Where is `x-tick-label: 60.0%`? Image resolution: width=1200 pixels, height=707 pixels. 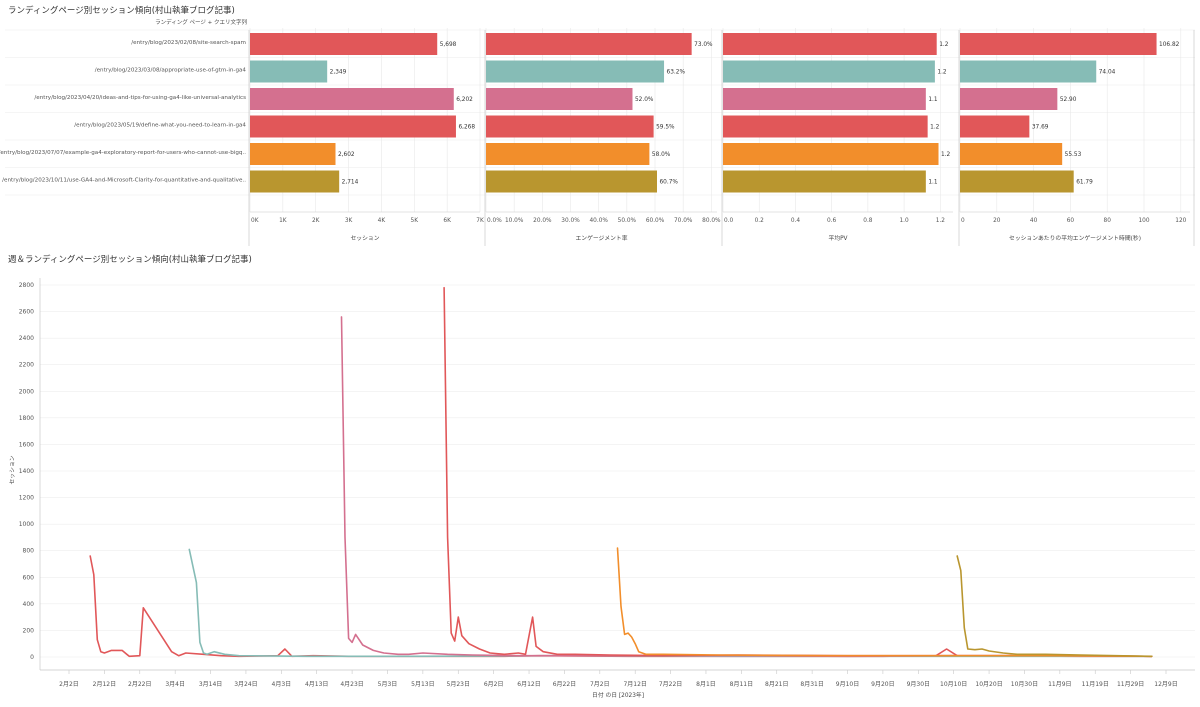 x-tick-label: 60.0% is located at coordinates (655, 221).